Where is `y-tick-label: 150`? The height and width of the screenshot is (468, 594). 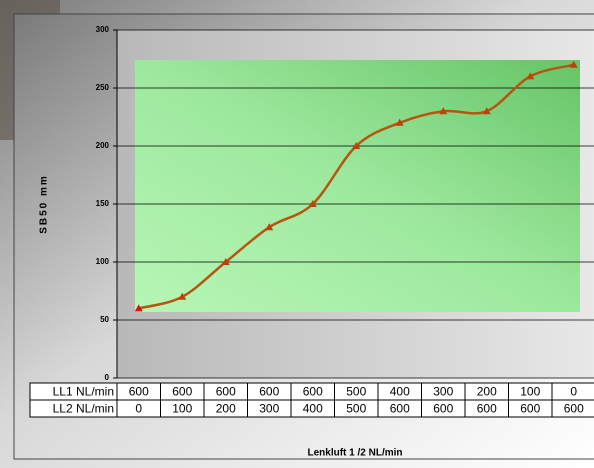 y-tick-label: 150 is located at coordinates (103, 203).